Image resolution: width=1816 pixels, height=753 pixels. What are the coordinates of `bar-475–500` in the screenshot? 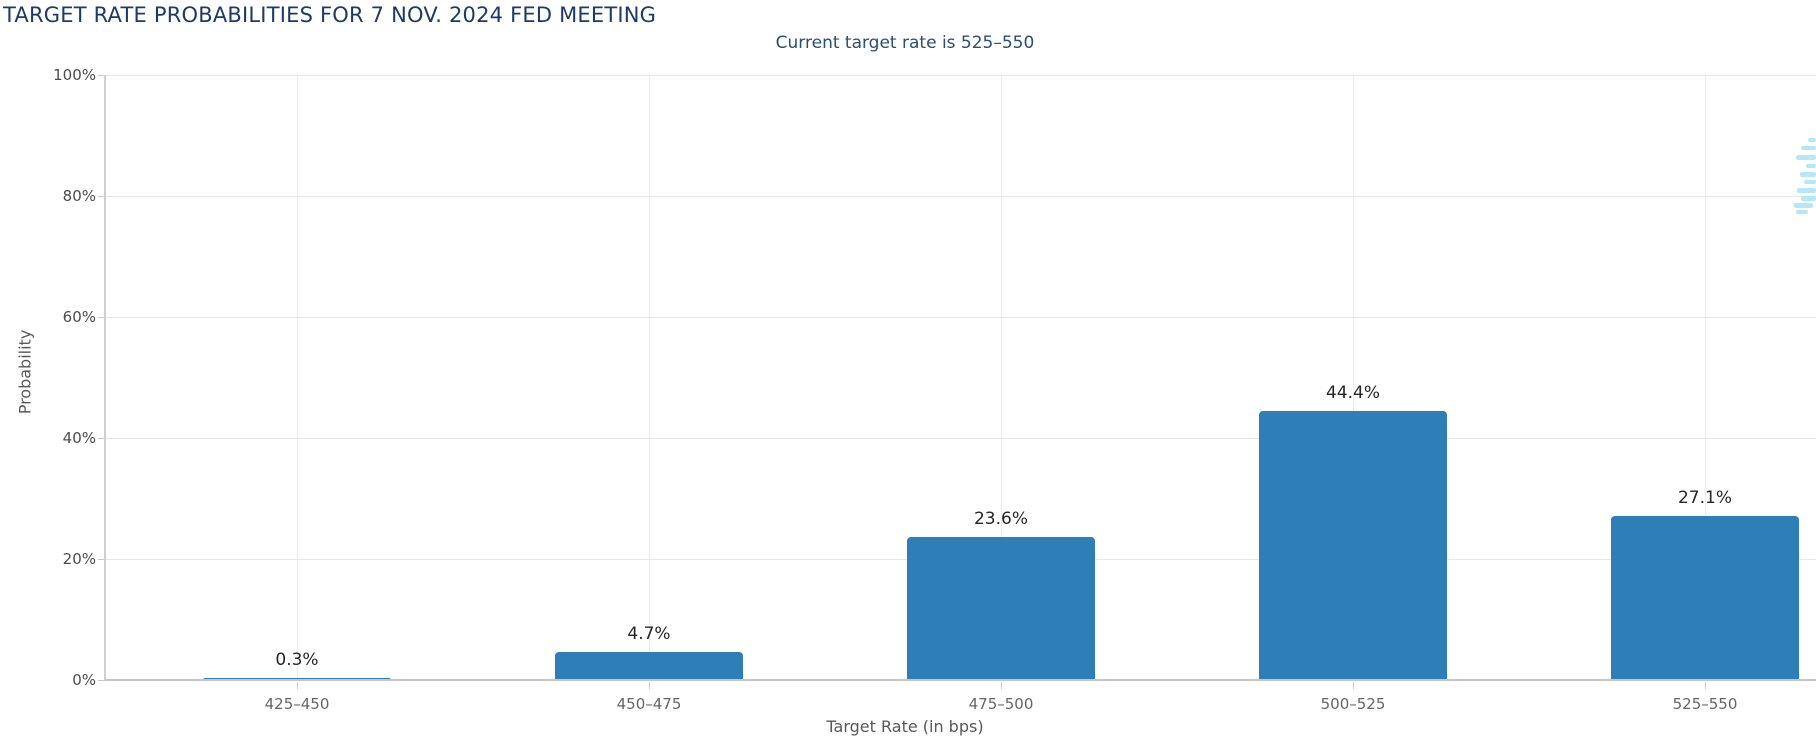 It's located at (1001, 608).